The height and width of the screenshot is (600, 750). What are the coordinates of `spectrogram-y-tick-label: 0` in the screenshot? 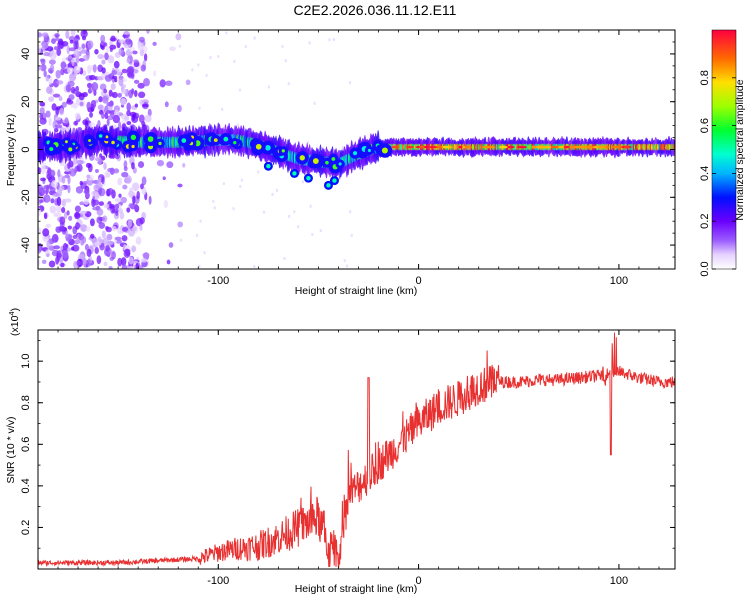 It's located at (26, 149).